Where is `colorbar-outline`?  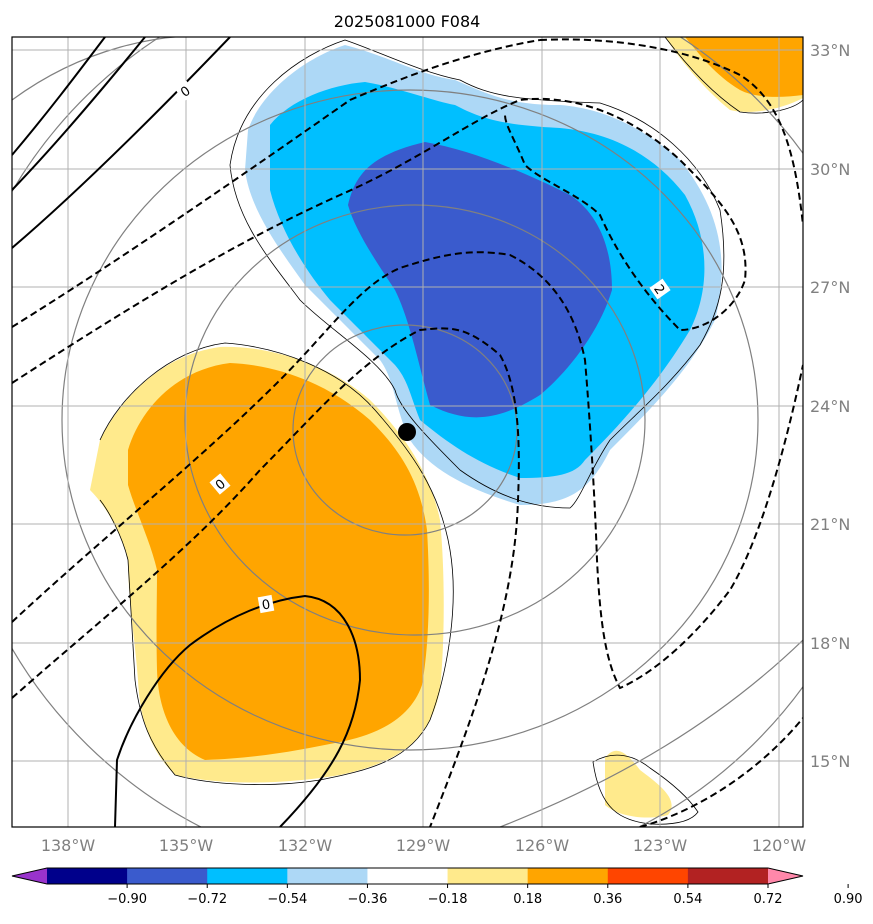 colorbar-outline is located at coordinates (407, 876).